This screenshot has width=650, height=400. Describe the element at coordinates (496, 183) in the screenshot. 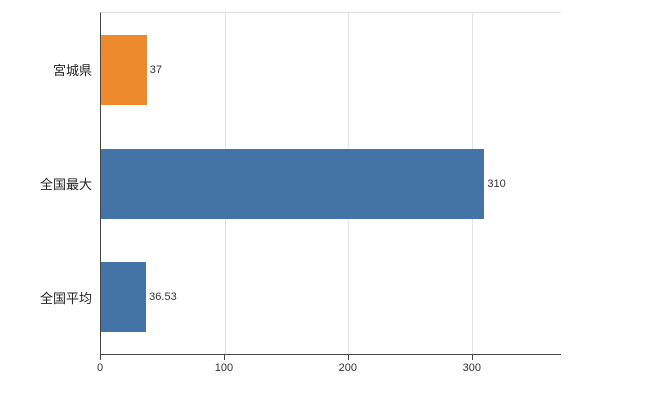

I see `bar-value-label: 310` at that location.